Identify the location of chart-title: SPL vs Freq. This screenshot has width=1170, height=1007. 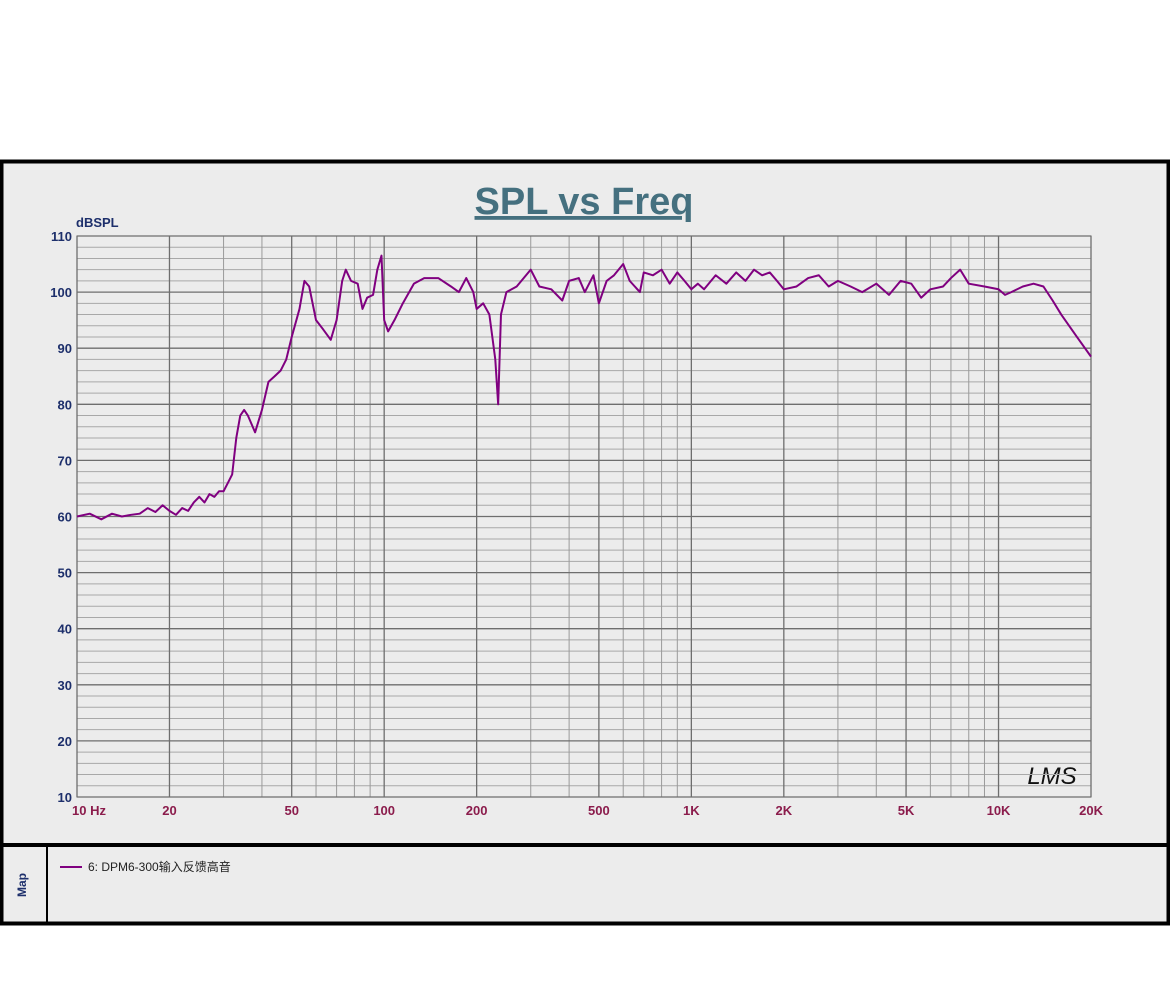
(584, 202).